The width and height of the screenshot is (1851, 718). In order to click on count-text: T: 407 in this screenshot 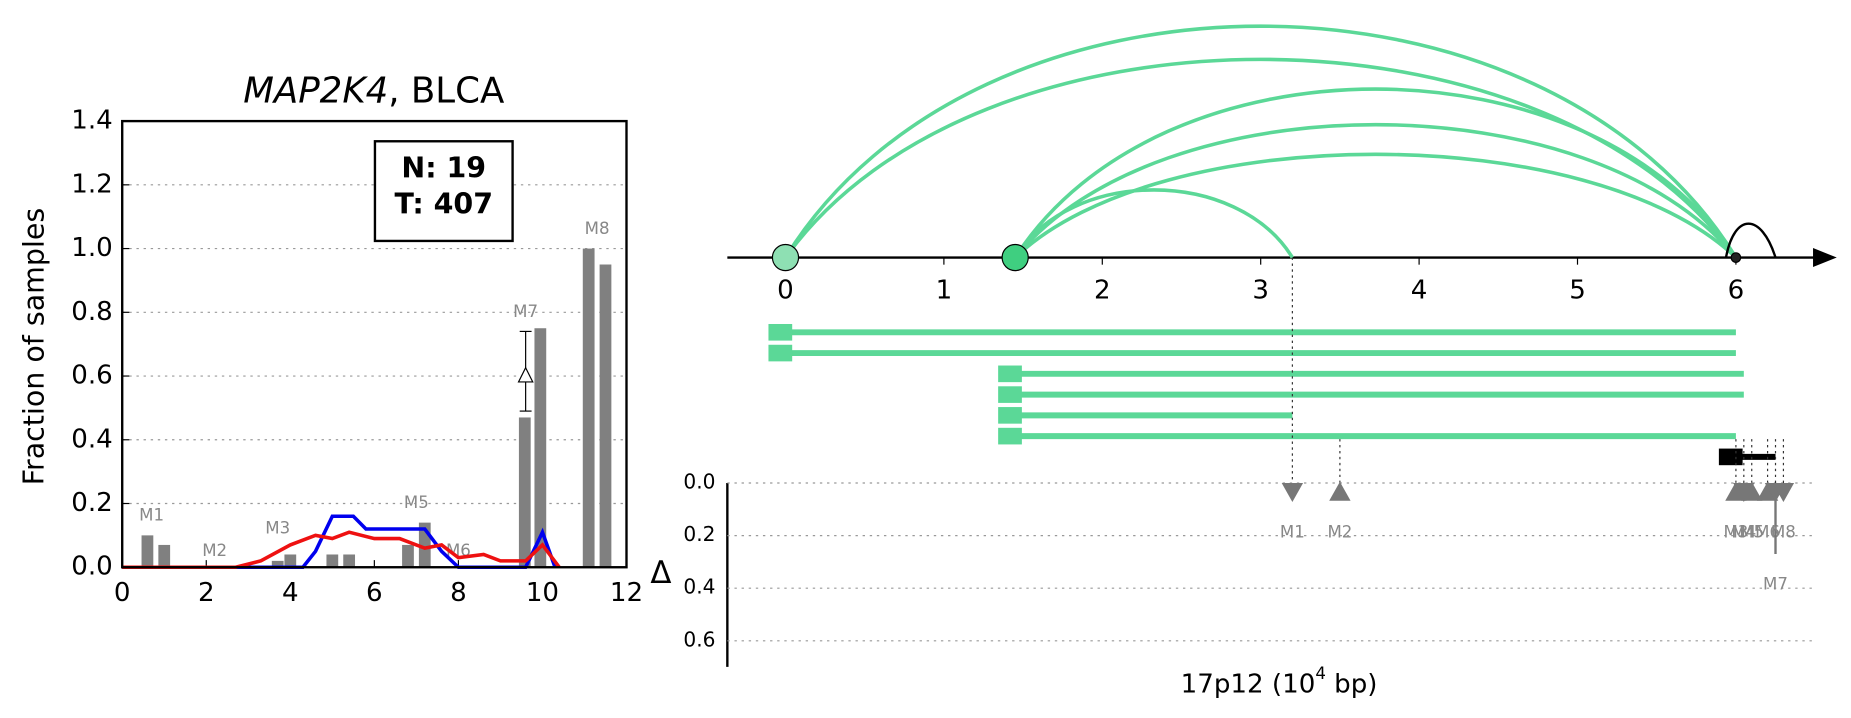, I will do `click(443, 203)`.